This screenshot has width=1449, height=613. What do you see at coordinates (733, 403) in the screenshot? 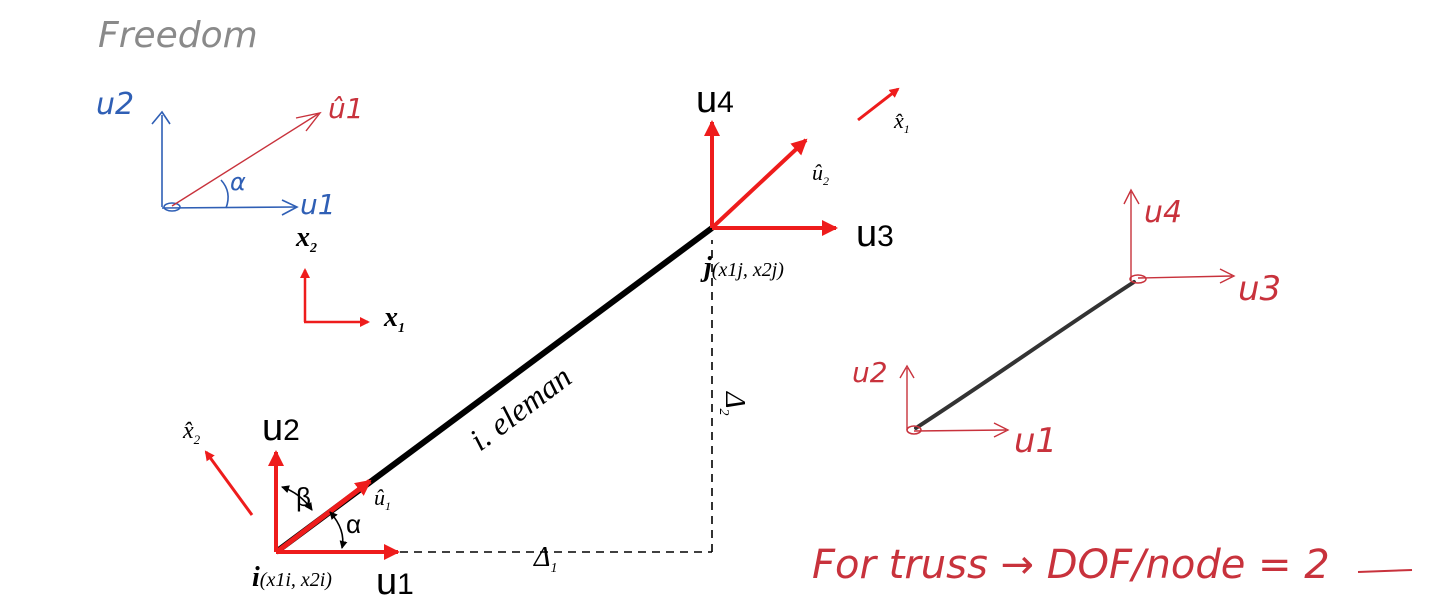
I see `delta2-label: Δ2` at bounding box center [733, 403].